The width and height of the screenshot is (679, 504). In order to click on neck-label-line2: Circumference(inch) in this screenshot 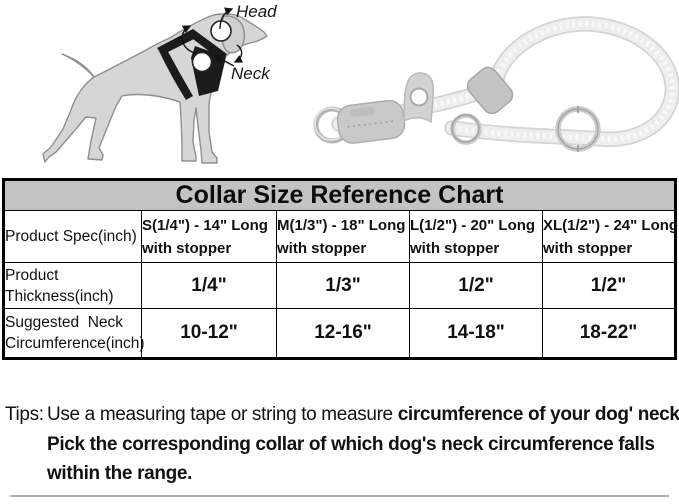, I will do `click(75, 343)`.